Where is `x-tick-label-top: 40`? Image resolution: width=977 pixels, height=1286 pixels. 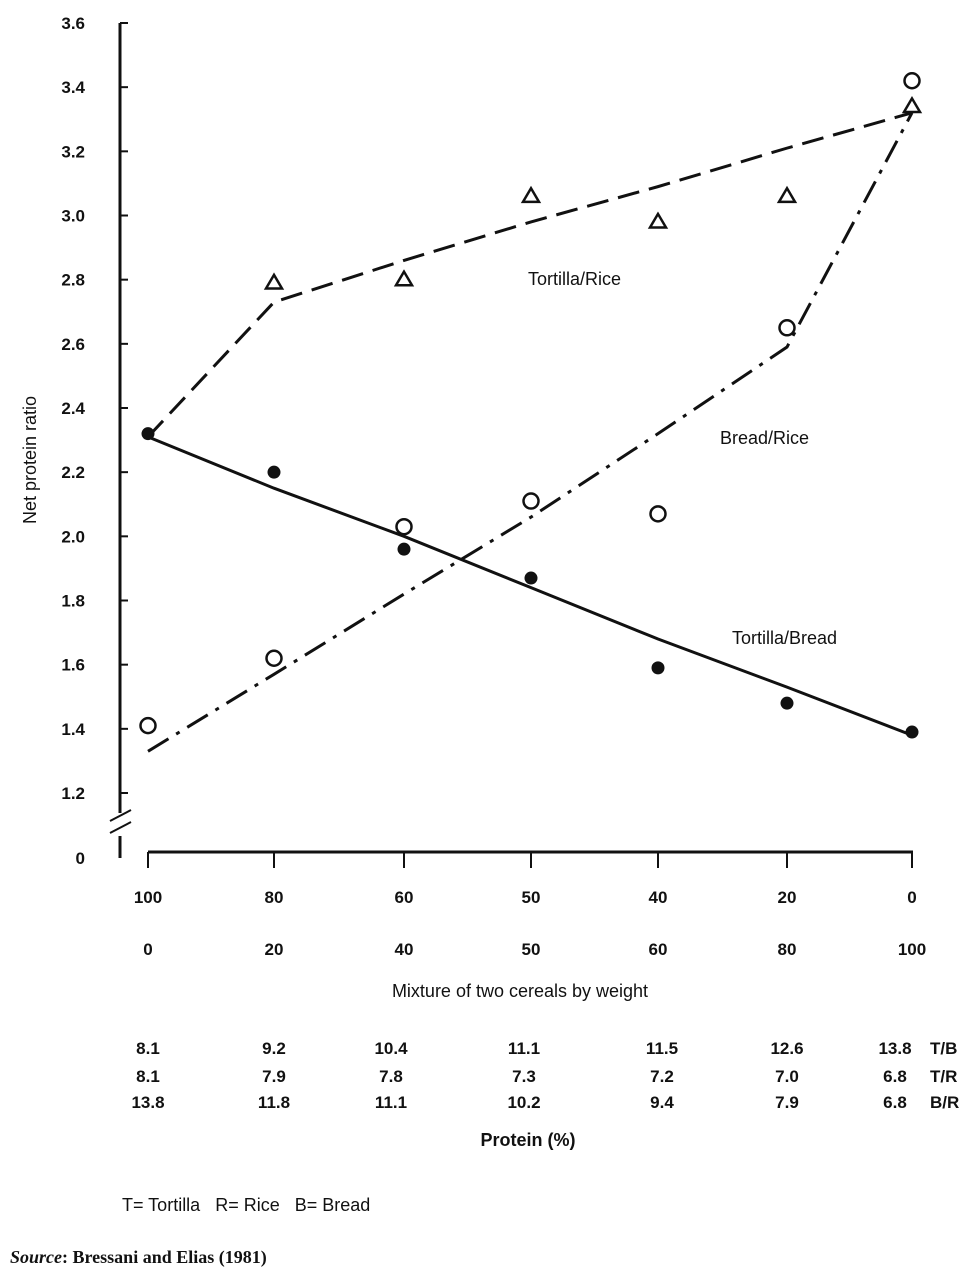
x-tick-label-top: 40 is located at coordinates (658, 897).